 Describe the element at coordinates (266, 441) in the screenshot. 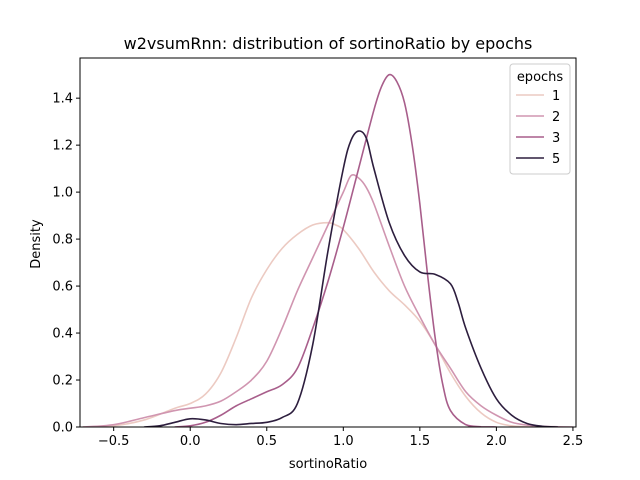

I see `x-tick-label: 0.5` at that location.